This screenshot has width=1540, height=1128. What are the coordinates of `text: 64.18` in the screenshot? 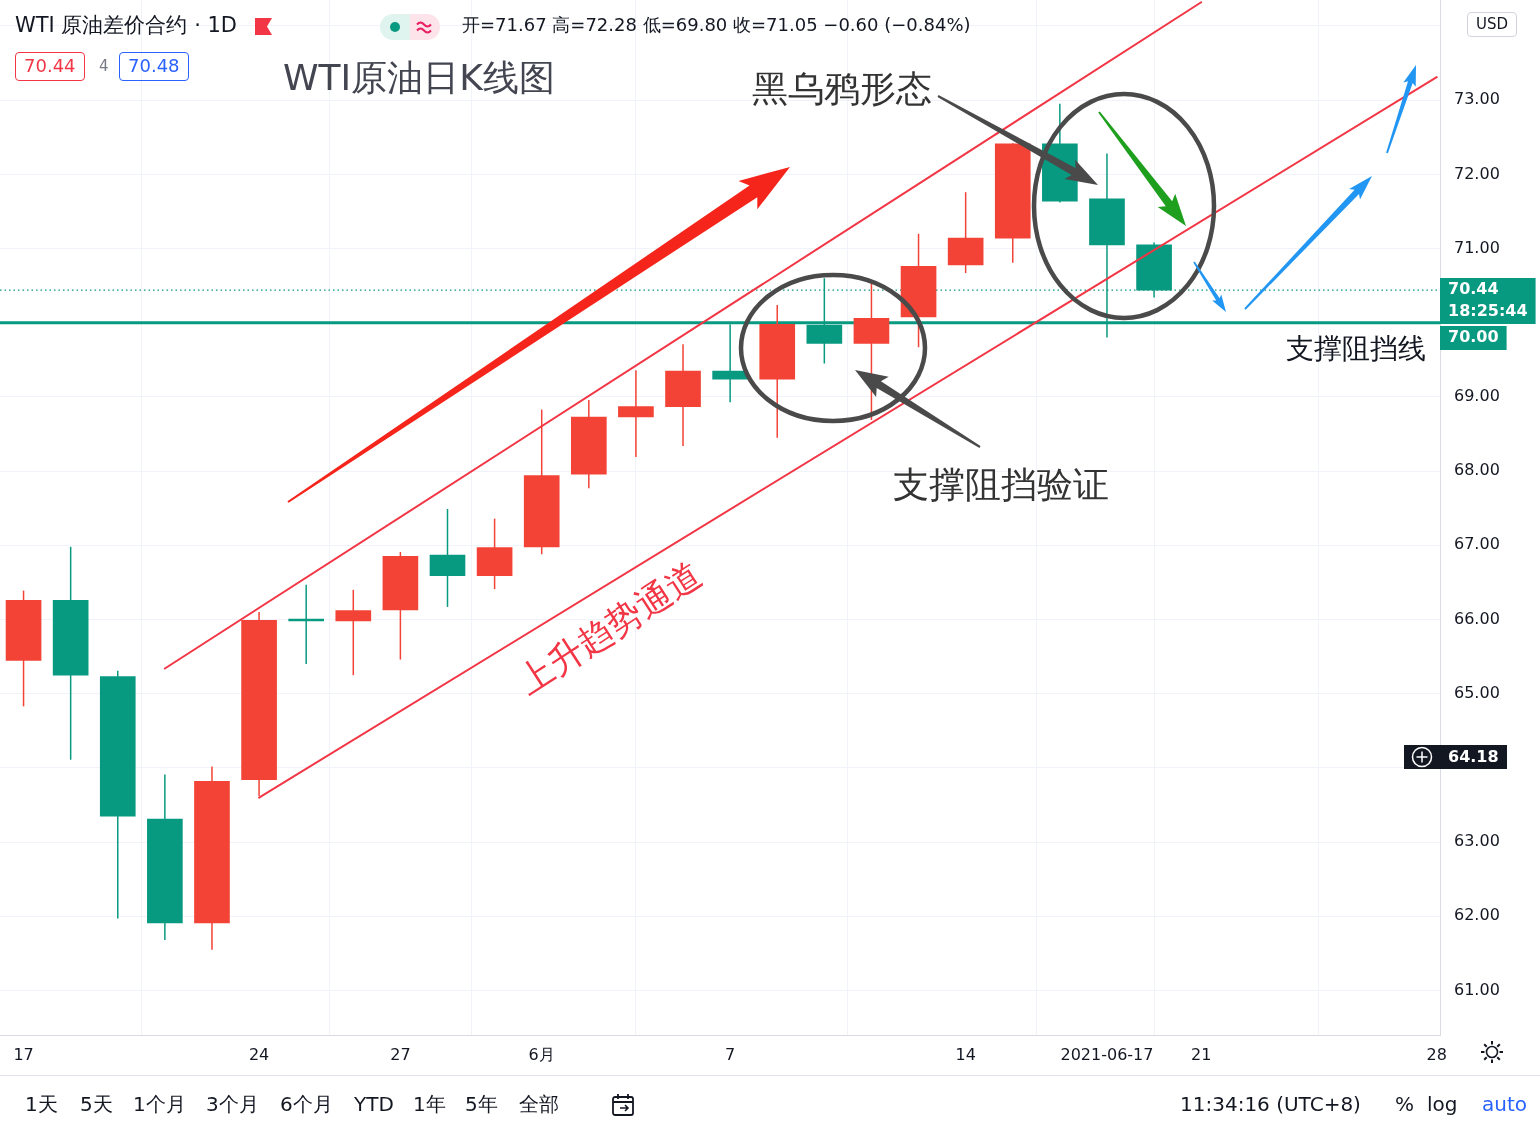 It's located at (1473, 757).